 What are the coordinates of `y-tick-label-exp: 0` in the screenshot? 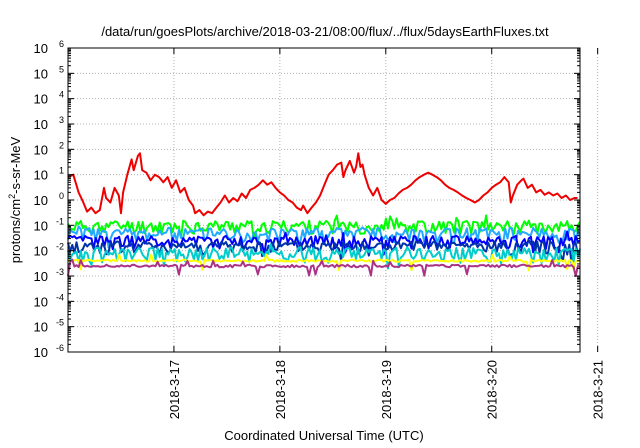 It's located at (61, 196).